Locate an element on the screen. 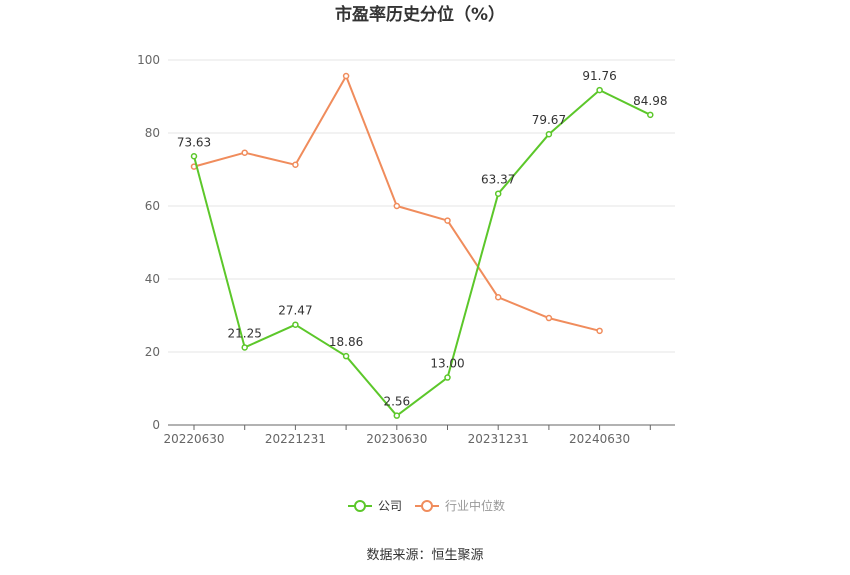 The image size is (850, 575). y-tick-label: 0 is located at coordinates (156, 425).